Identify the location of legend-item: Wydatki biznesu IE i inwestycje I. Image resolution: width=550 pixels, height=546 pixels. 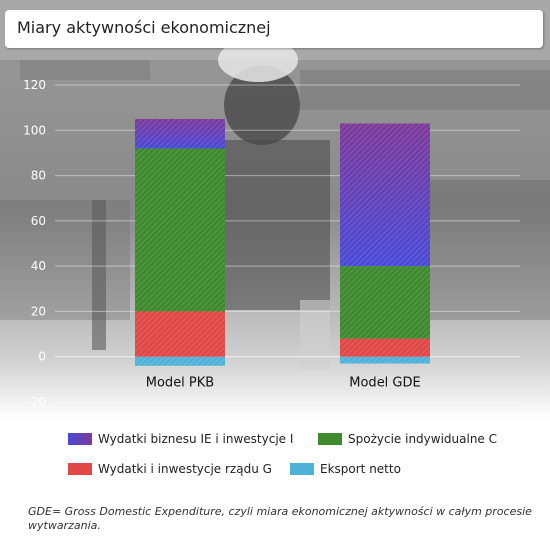
(180, 439).